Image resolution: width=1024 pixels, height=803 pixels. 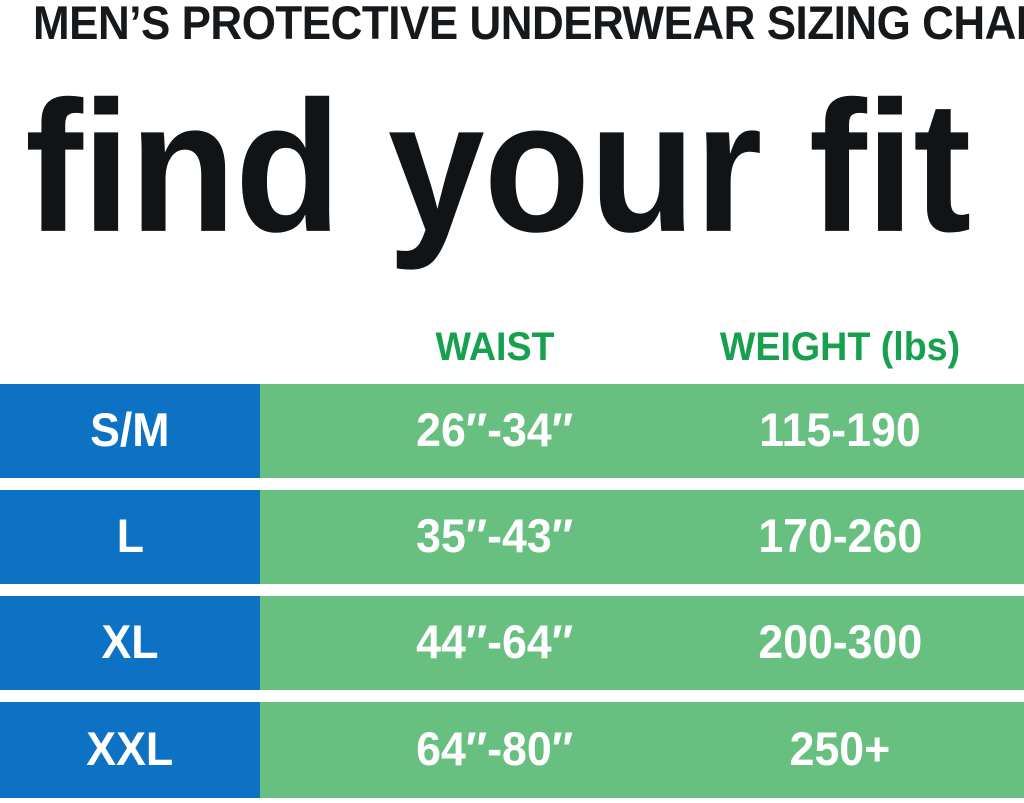 I want to click on table-row: L 35″-43″ 170-260, so click(x=512, y=537).